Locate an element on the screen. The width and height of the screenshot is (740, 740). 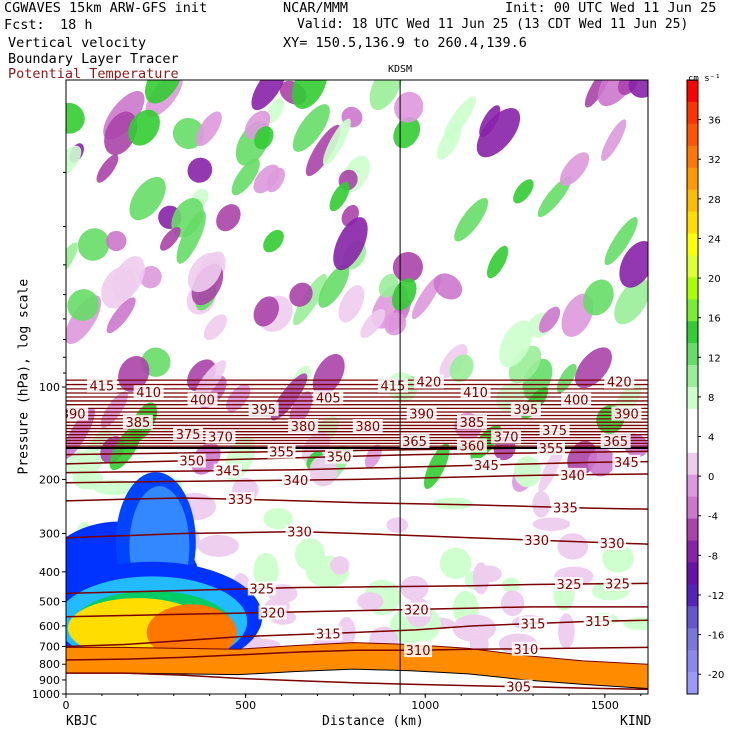
theta-label-375: 375 is located at coordinates (554, 431).